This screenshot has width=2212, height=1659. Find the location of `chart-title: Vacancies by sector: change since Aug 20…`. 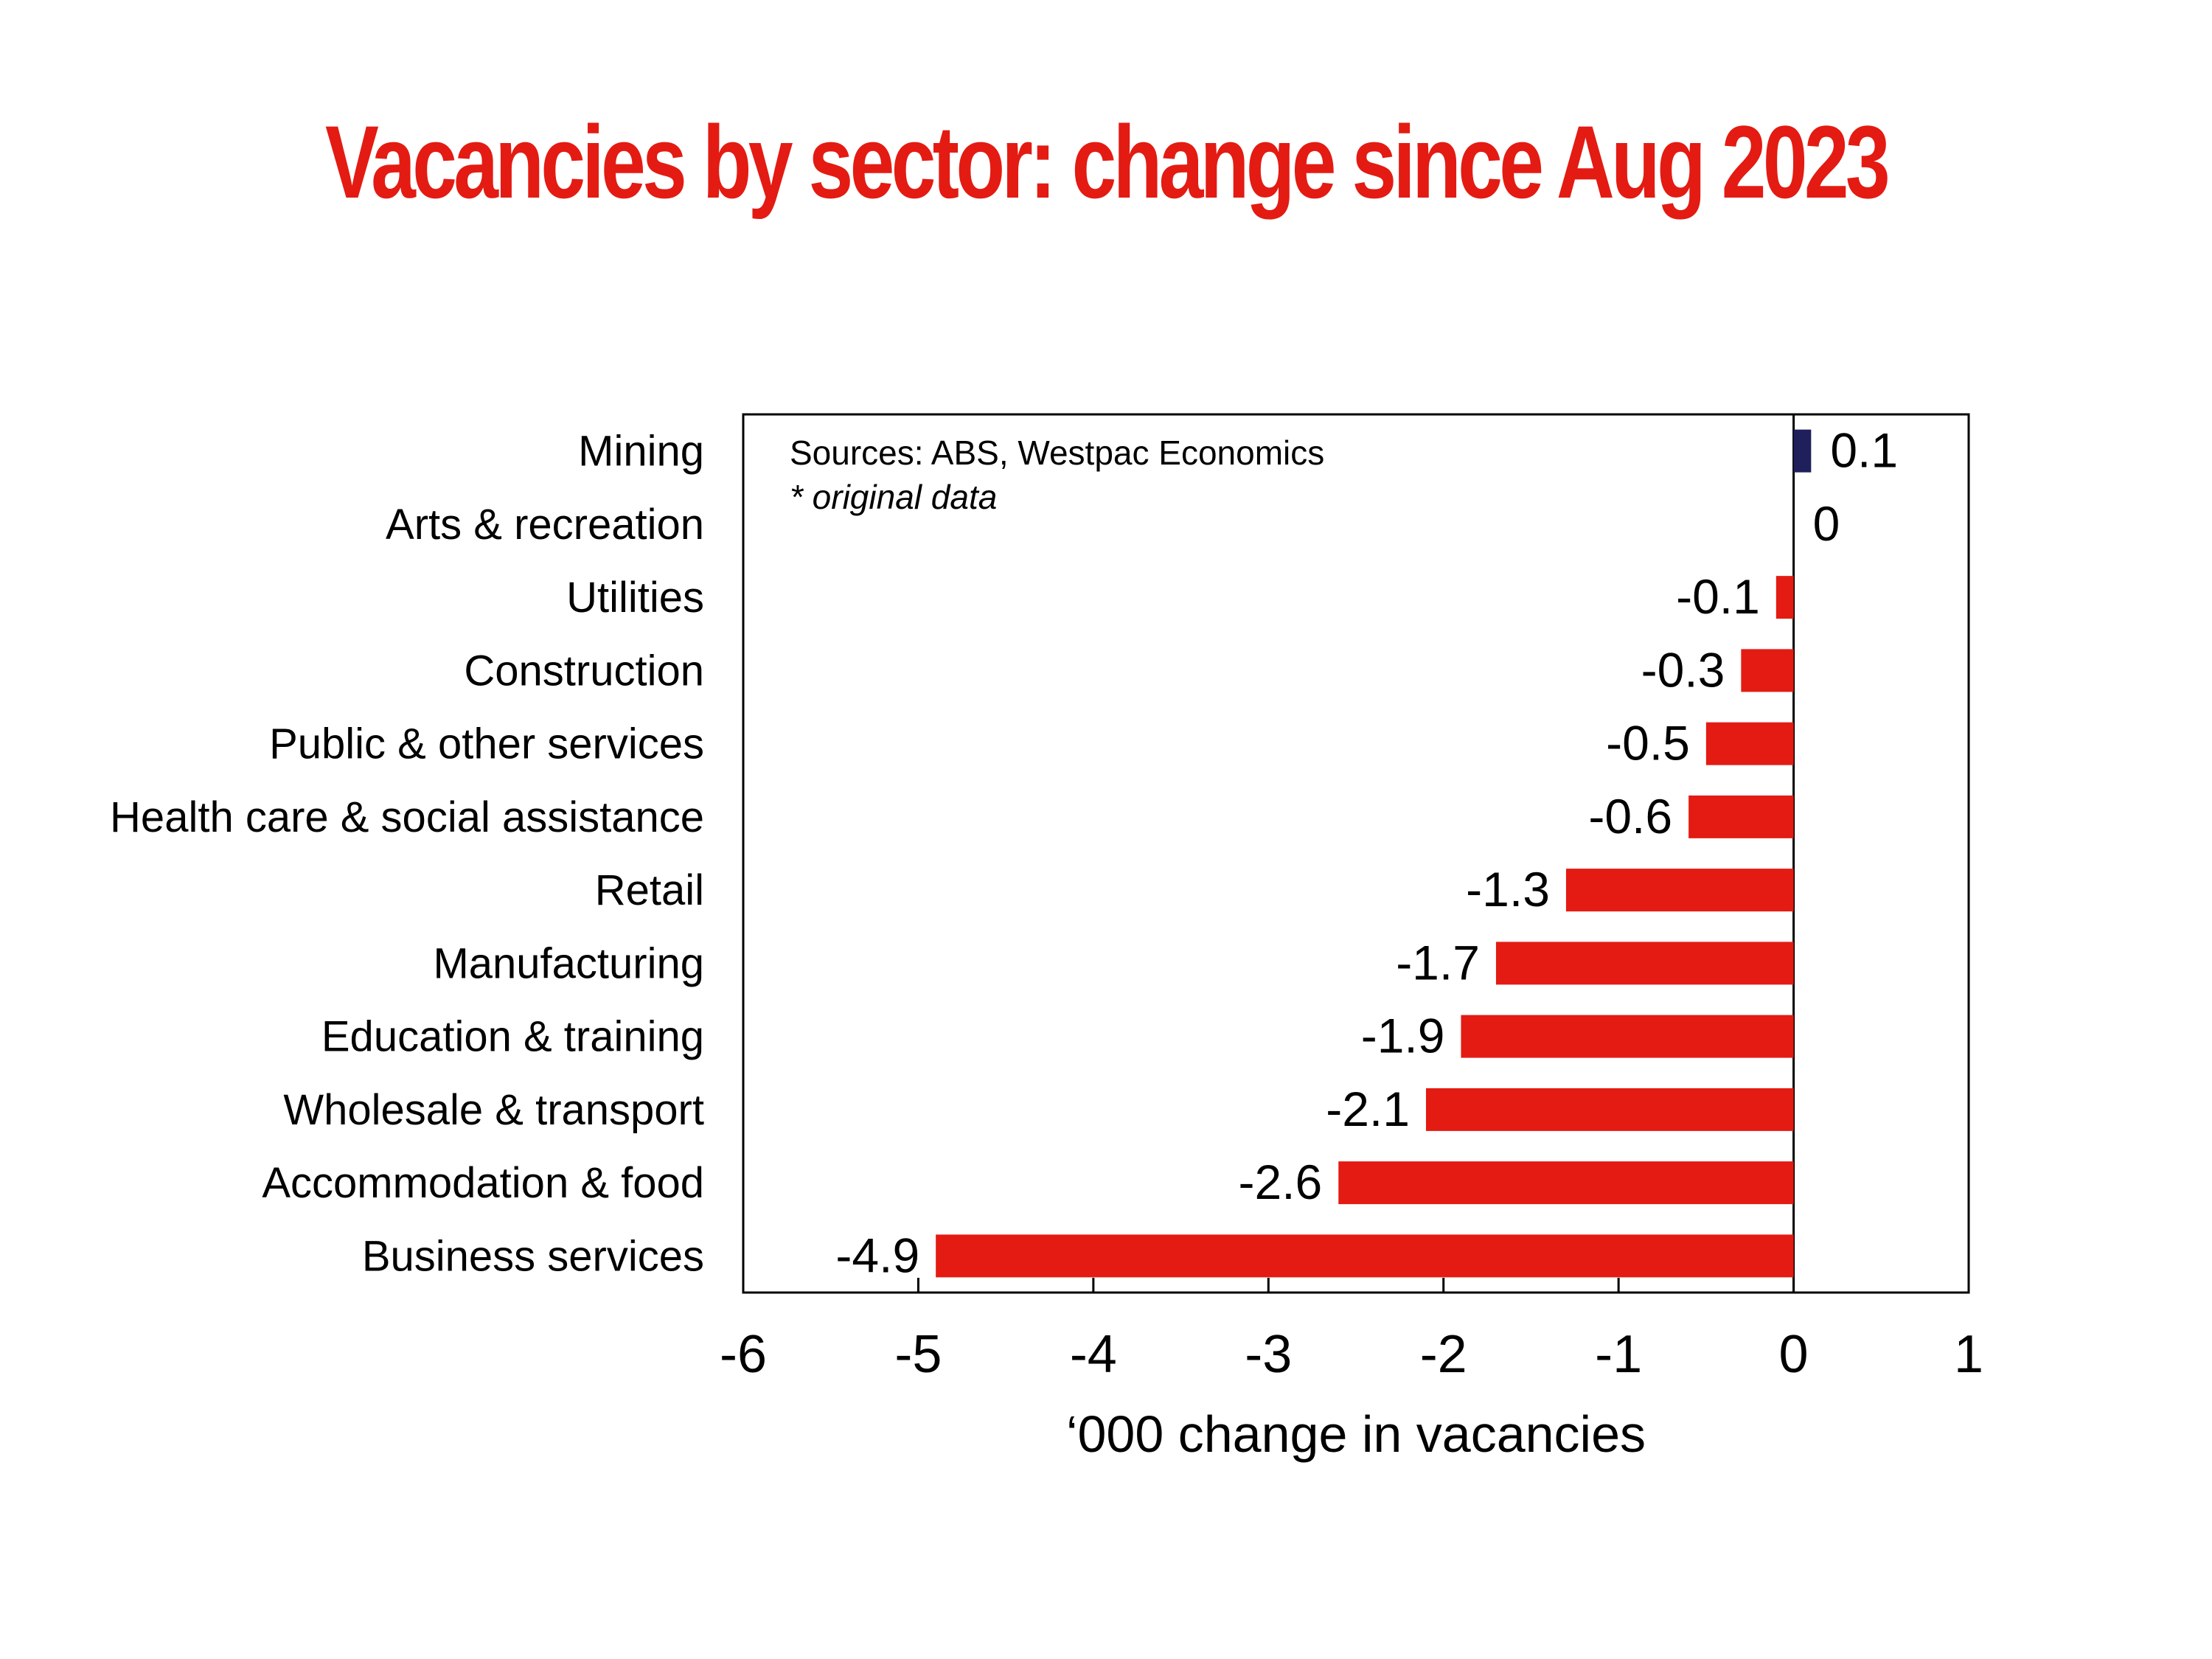

chart-title: Vacancies by sector: change since Aug 20… is located at coordinates (1108, 162).